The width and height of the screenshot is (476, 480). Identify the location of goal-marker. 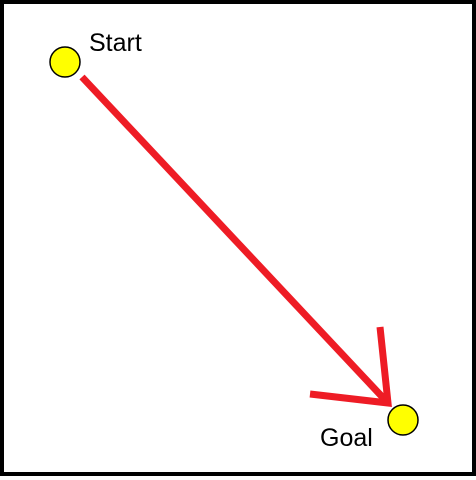
(403, 420).